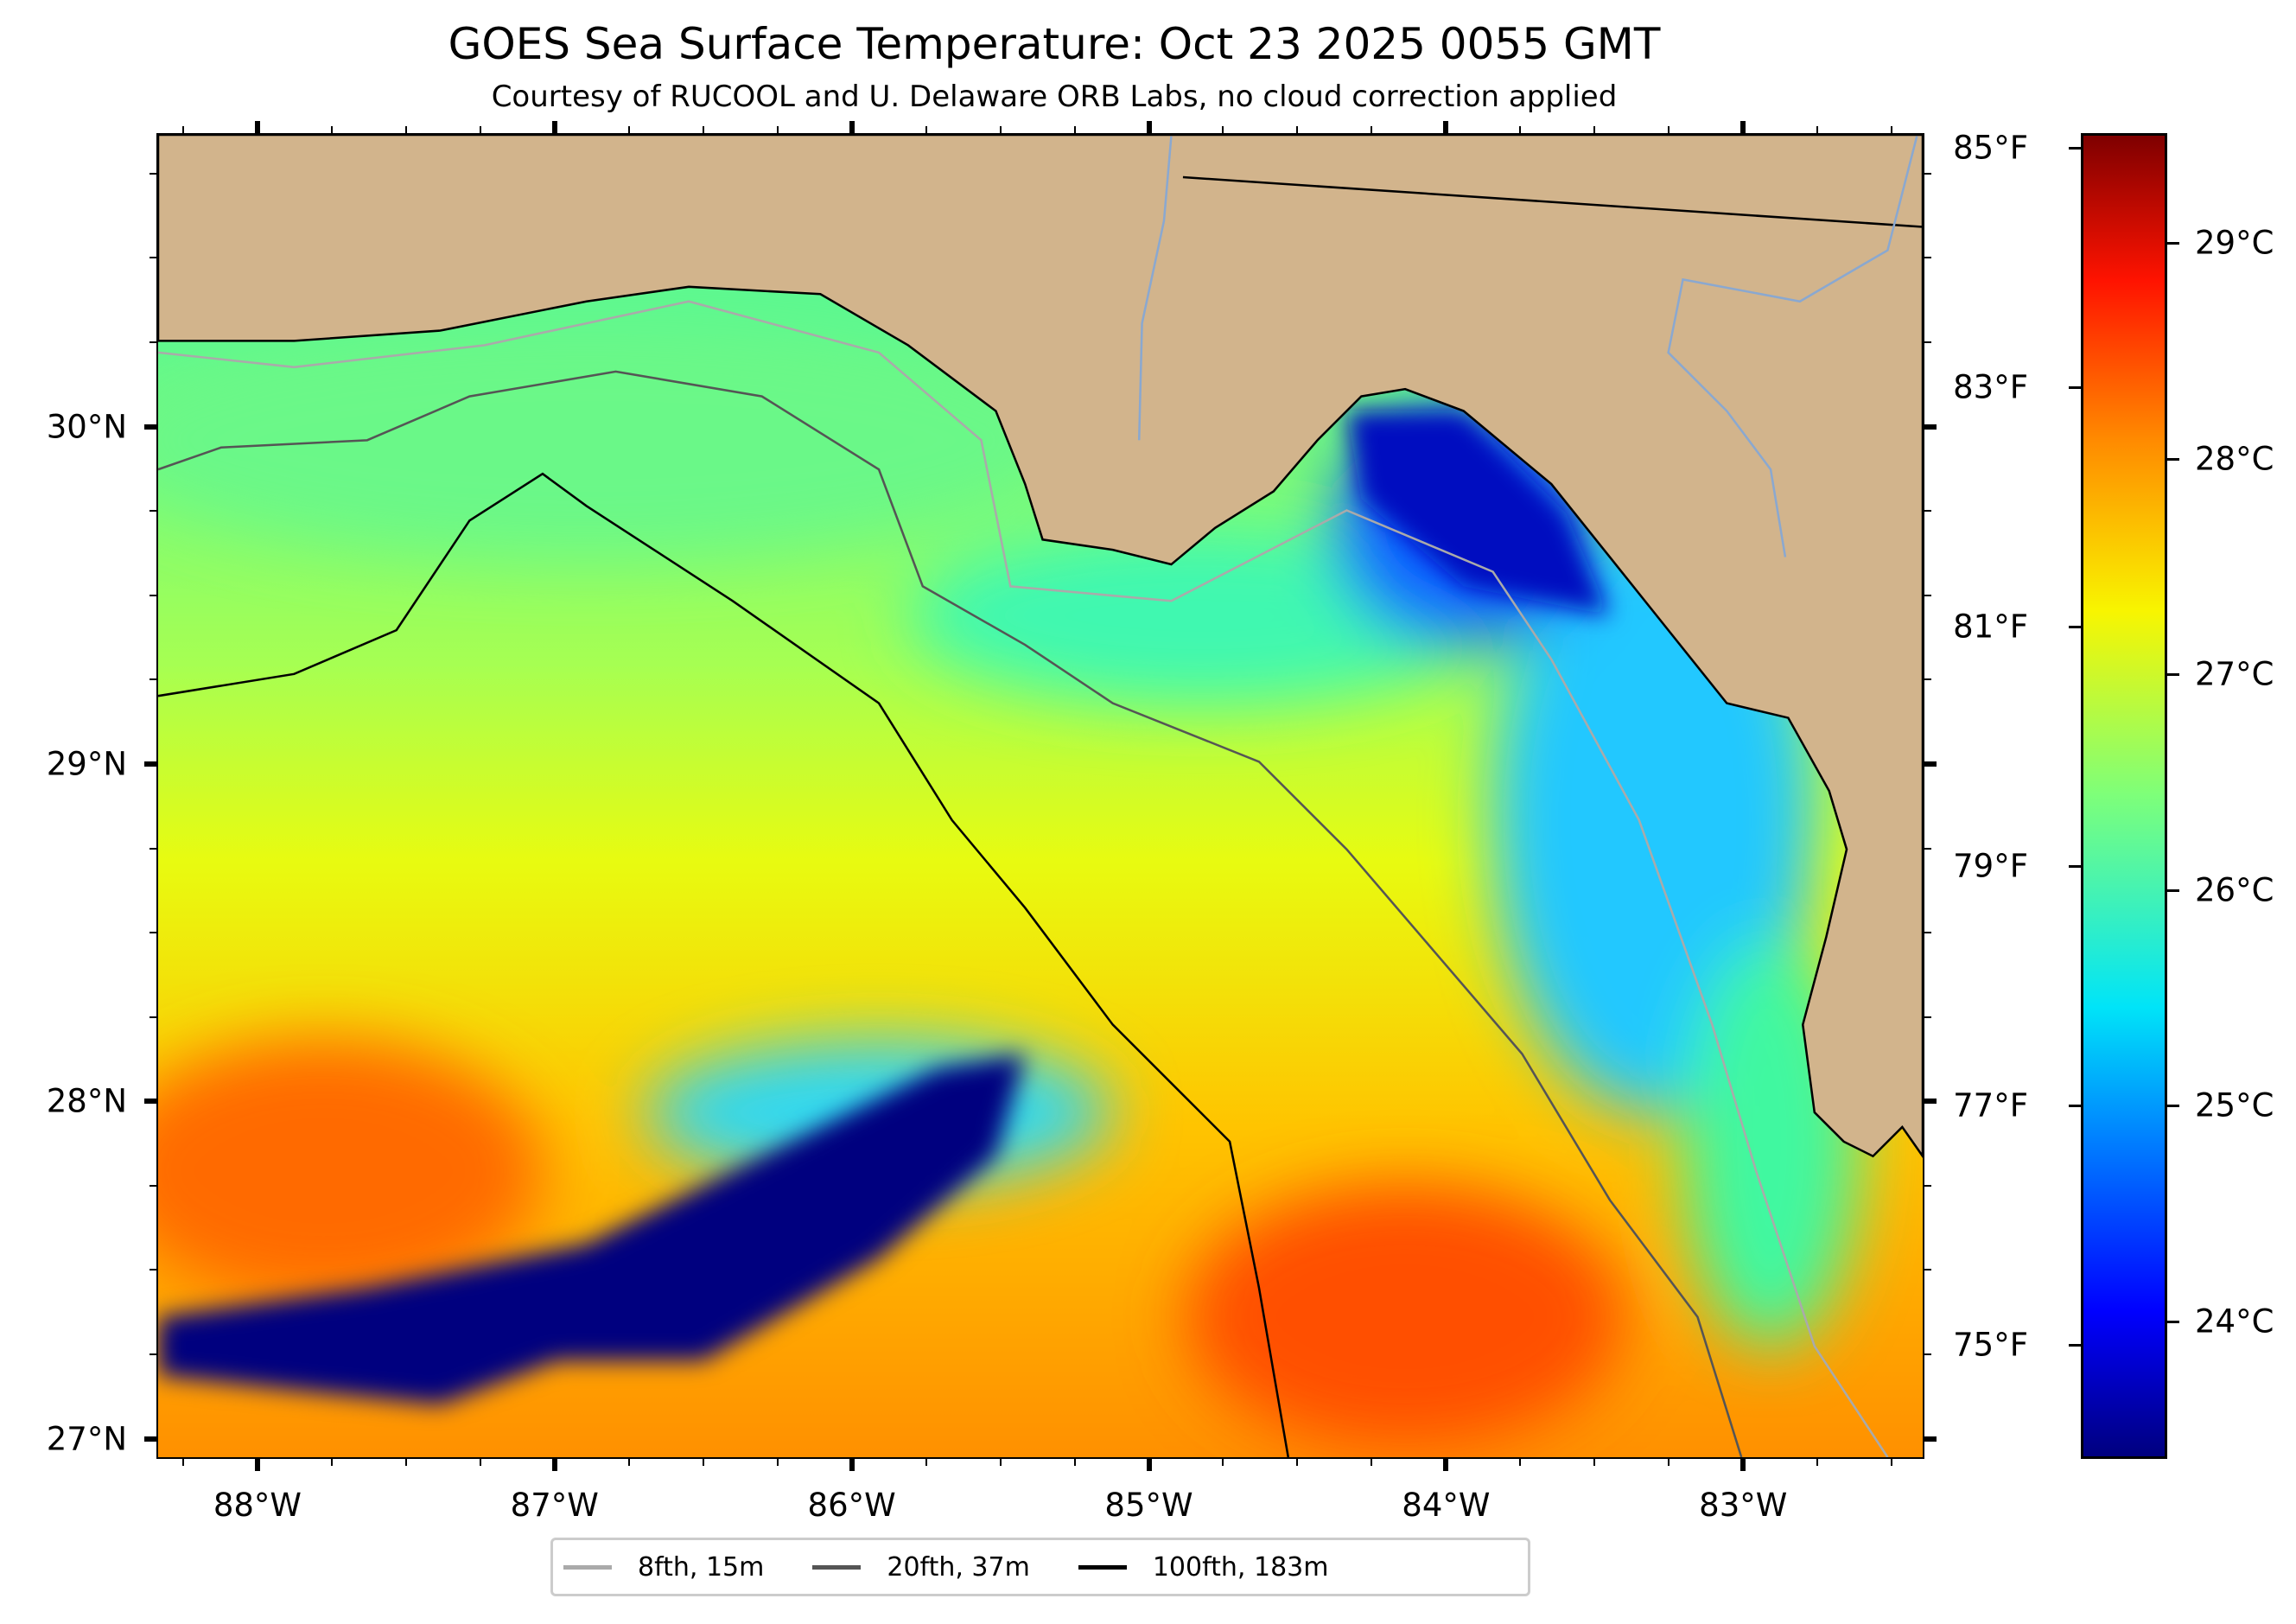 The height and width of the screenshot is (1624, 2296). I want to click on colorbar-f-label: 81°F, so click(1990, 627).